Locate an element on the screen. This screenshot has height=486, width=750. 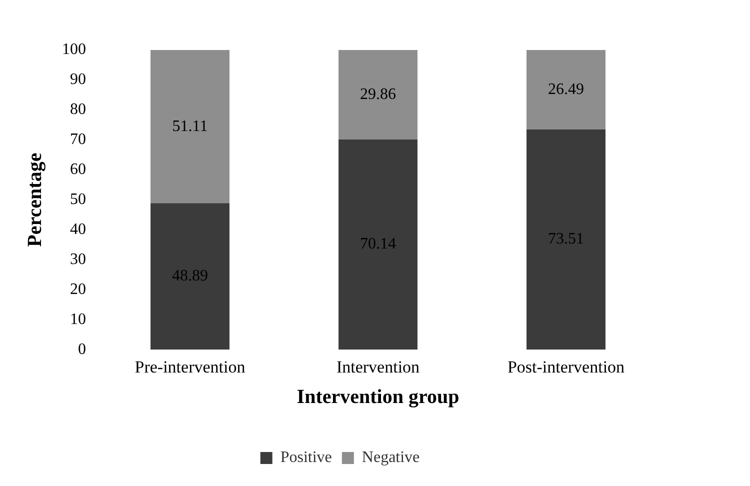
data-label: 73.51 is located at coordinates (566, 239).